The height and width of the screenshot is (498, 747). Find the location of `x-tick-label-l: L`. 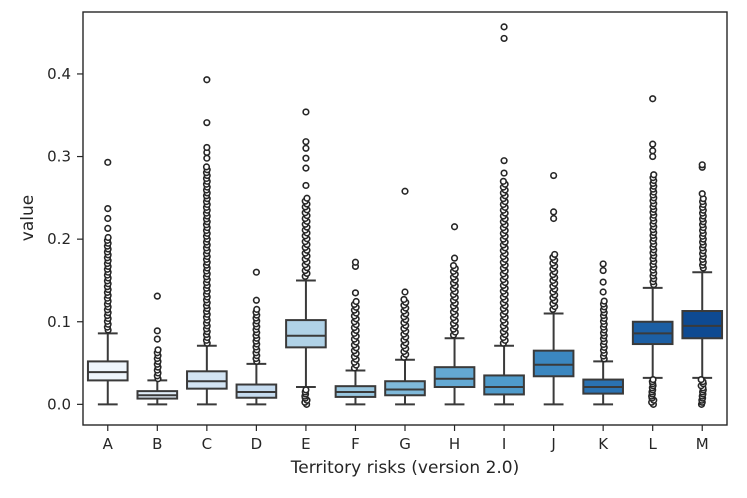

x-tick-label-l: L is located at coordinates (653, 444).